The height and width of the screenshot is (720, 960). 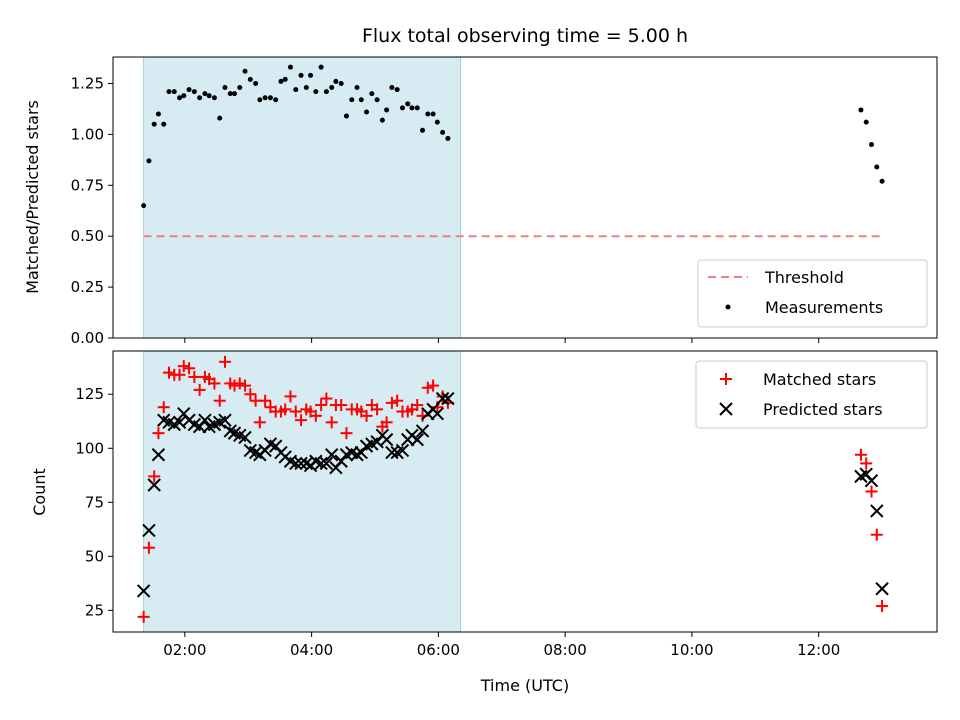 What do you see at coordinates (726, 379) in the screenshot?
I see `legend-matched-swatch` at bounding box center [726, 379].